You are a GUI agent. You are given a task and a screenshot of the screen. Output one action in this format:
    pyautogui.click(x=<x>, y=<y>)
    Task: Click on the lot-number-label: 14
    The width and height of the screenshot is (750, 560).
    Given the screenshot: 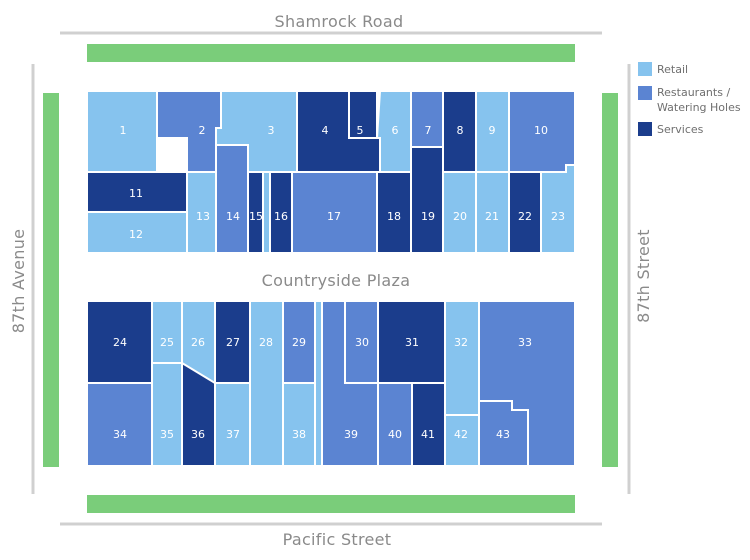 What is the action you would take?
    pyautogui.click(x=233, y=216)
    